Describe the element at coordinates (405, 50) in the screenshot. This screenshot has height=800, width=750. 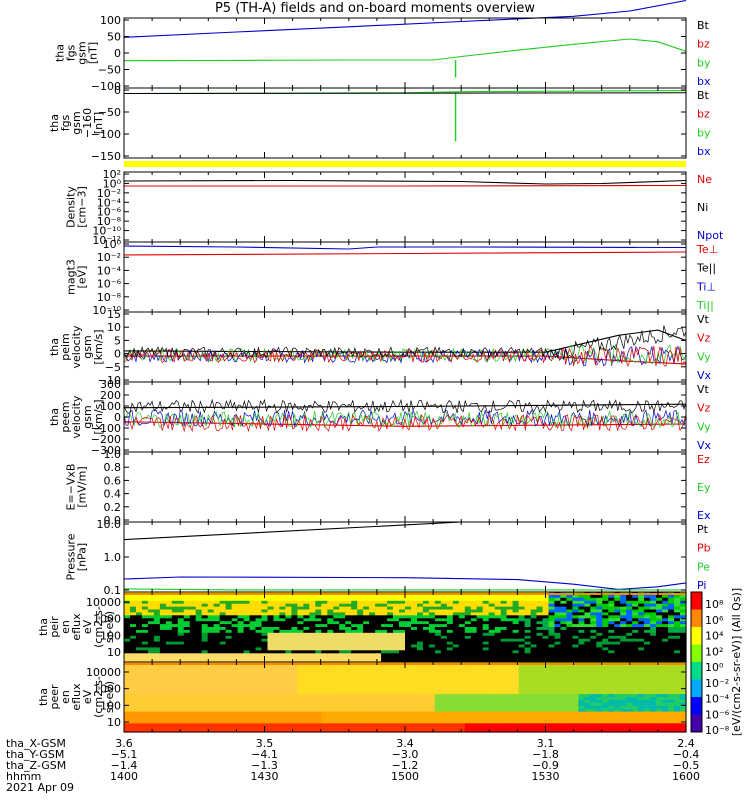
I see `fgs-series-by` at that location.